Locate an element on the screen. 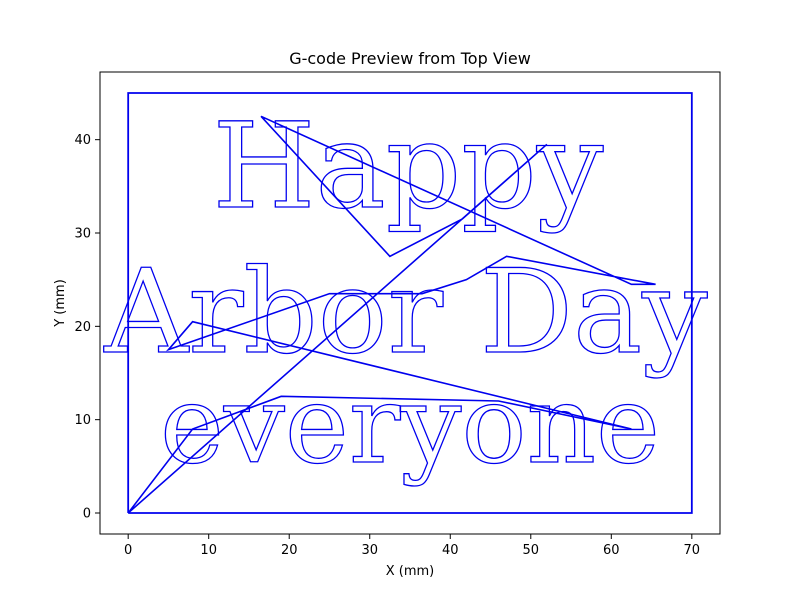 The height and width of the screenshot is (600, 800). x-tick-label: 20 is located at coordinates (289, 550).